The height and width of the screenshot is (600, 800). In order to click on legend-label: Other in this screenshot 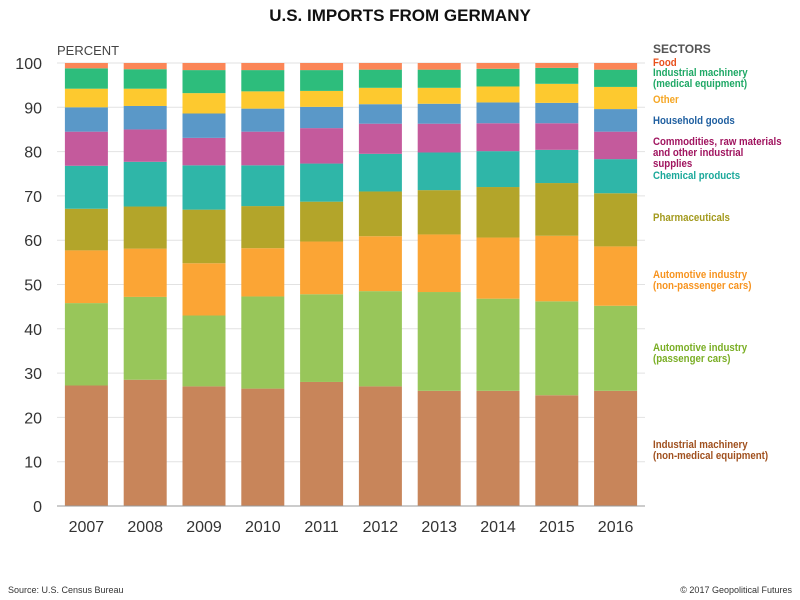, I will do `click(666, 100)`.